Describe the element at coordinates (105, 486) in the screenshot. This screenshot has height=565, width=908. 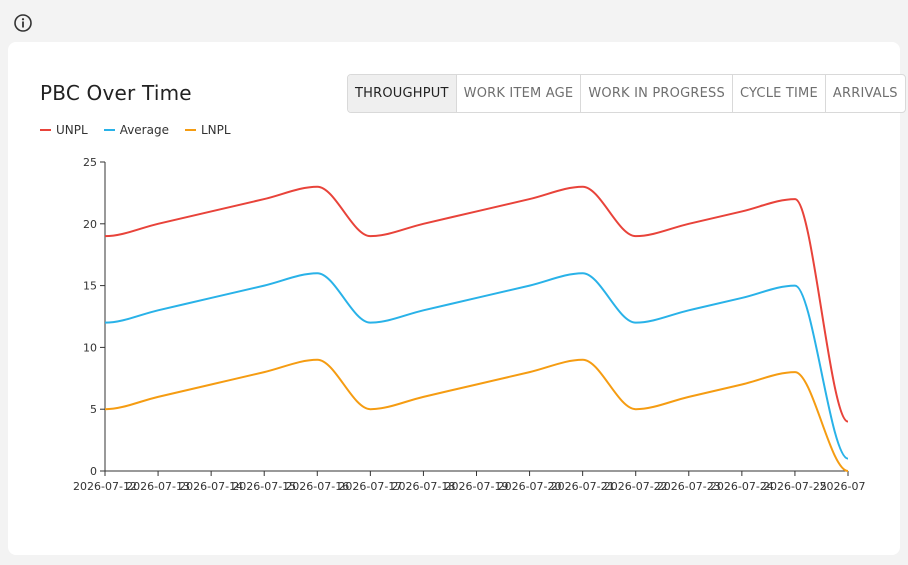
I see `x-tick-label-0: 2026-07-12` at that location.